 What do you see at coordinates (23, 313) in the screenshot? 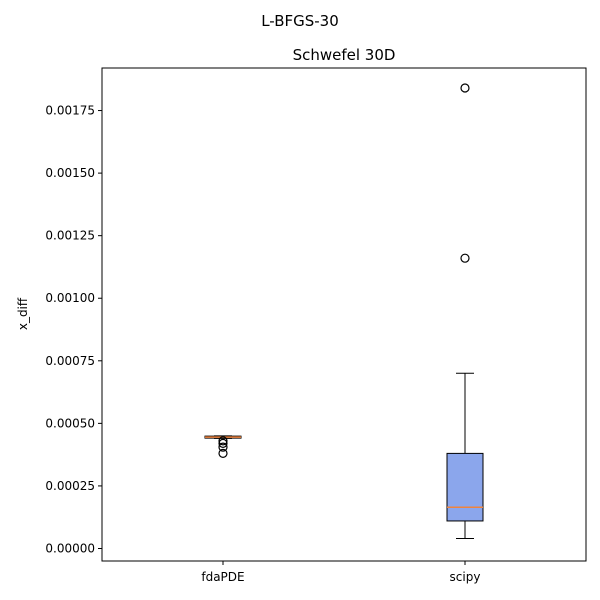
I see `y-axis-label: x_diff` at bounding box center [23, 313].